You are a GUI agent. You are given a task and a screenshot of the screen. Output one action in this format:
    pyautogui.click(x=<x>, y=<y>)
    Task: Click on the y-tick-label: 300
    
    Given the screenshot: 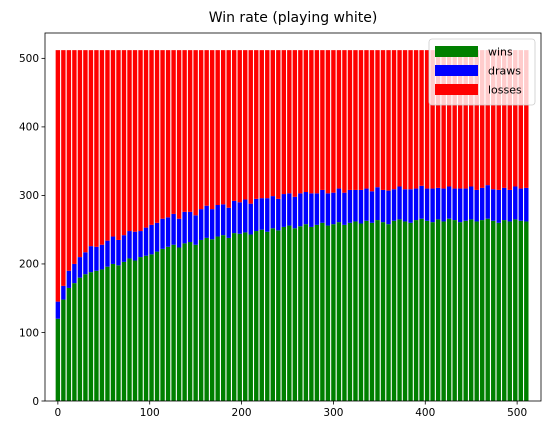 What is the action you would take?
    pyautogui.click(x=29, y=196)
    